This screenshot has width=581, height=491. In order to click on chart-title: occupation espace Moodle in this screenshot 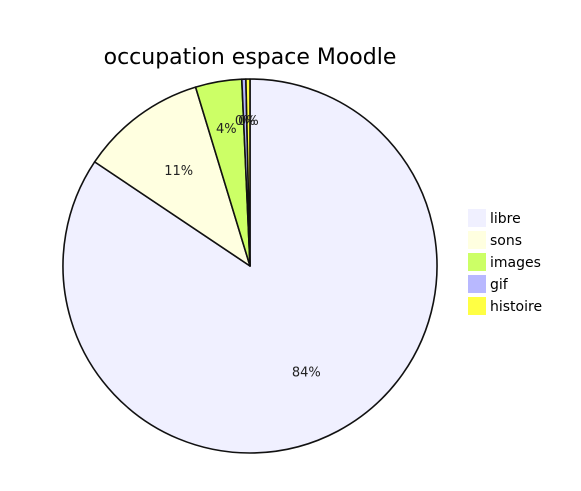, I will do `click(250, 57)`.